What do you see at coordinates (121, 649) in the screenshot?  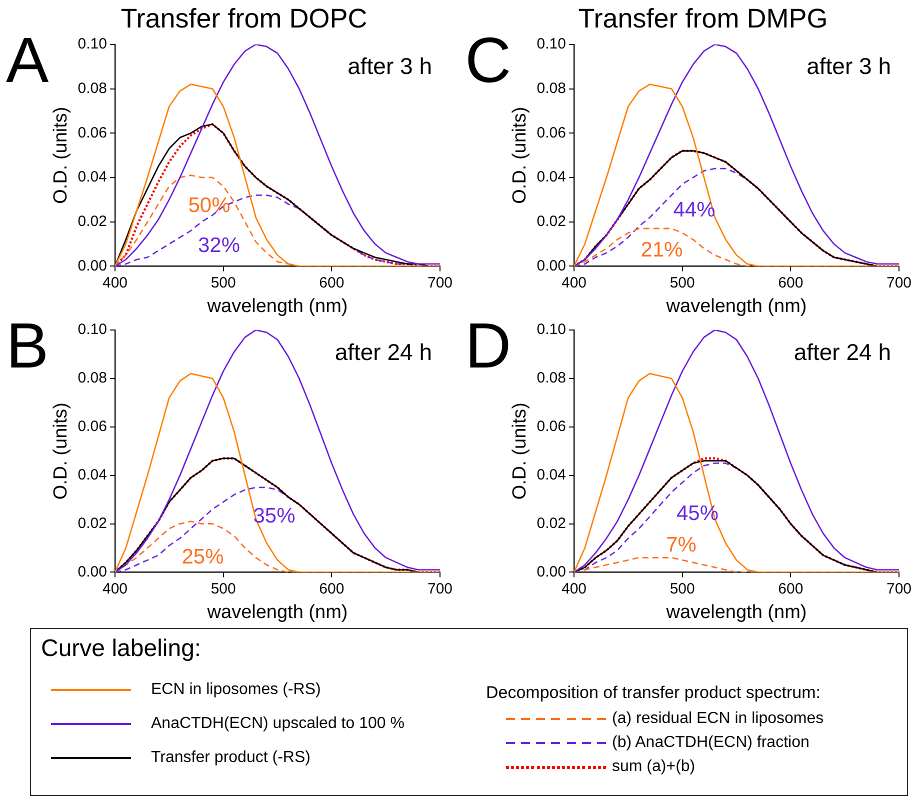 I see `legend-title: Curve labeling:` at bounding box center [121, 649].